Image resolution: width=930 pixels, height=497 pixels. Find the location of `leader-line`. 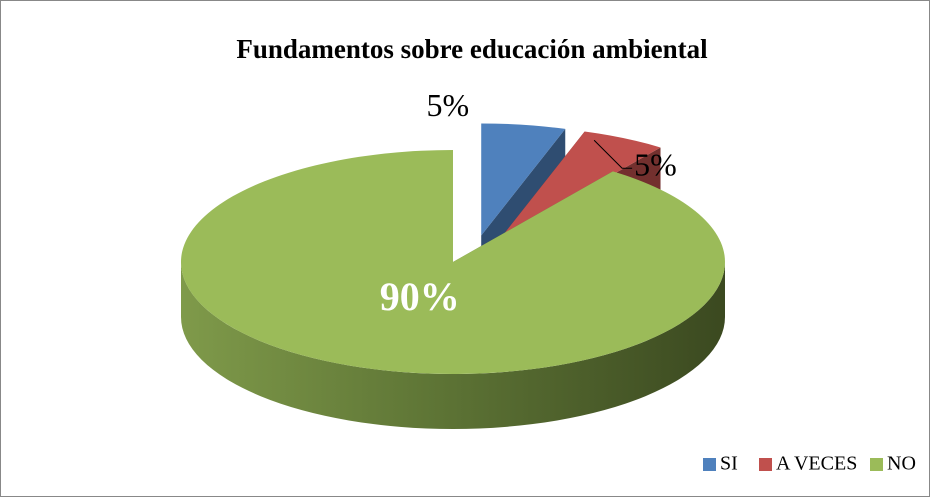

leader-line is located at coordinates (613, 154).